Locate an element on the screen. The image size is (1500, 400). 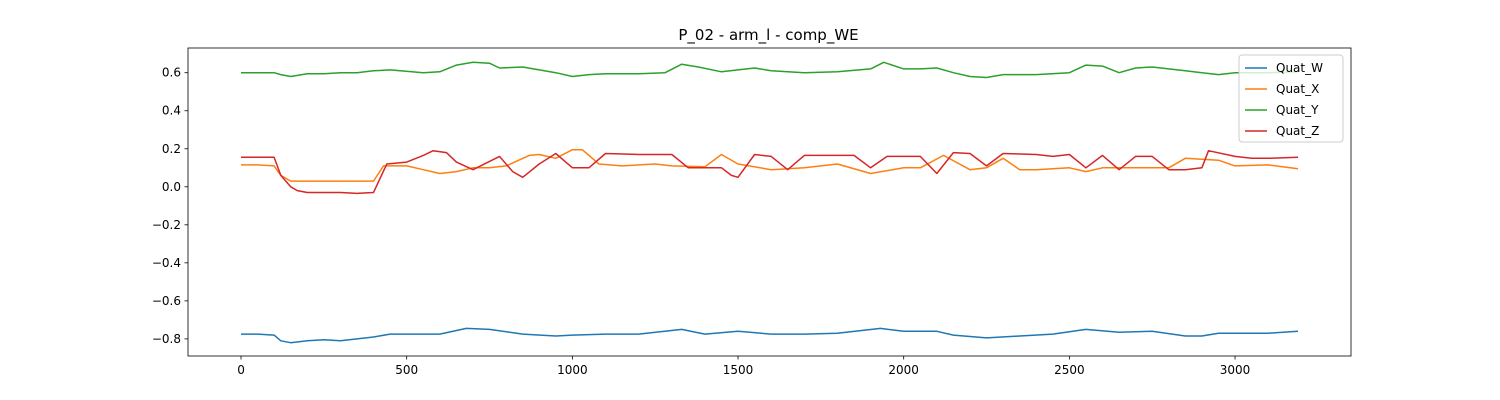
x-tick-label: 1500 is located at coordinates (738, 370).